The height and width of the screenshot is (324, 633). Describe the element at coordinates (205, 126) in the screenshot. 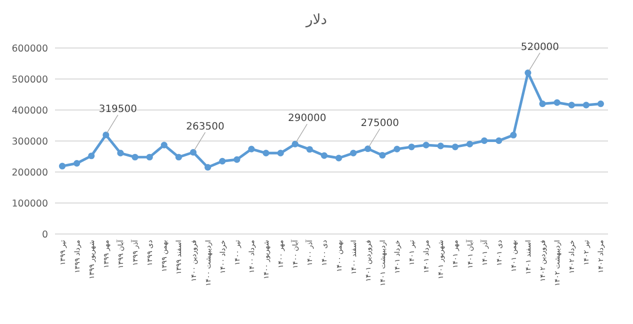

I see `data-label: 263500` at that location.